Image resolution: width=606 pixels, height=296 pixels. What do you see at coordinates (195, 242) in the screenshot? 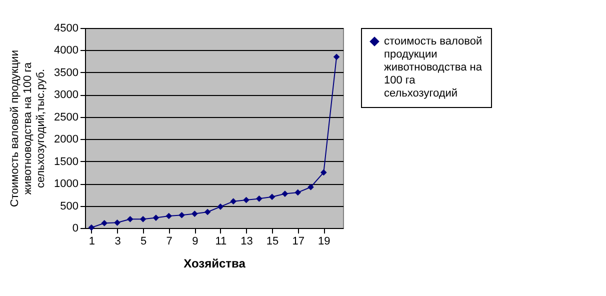
I see `x-tick-label: 9` at bounding box center [195, 242].